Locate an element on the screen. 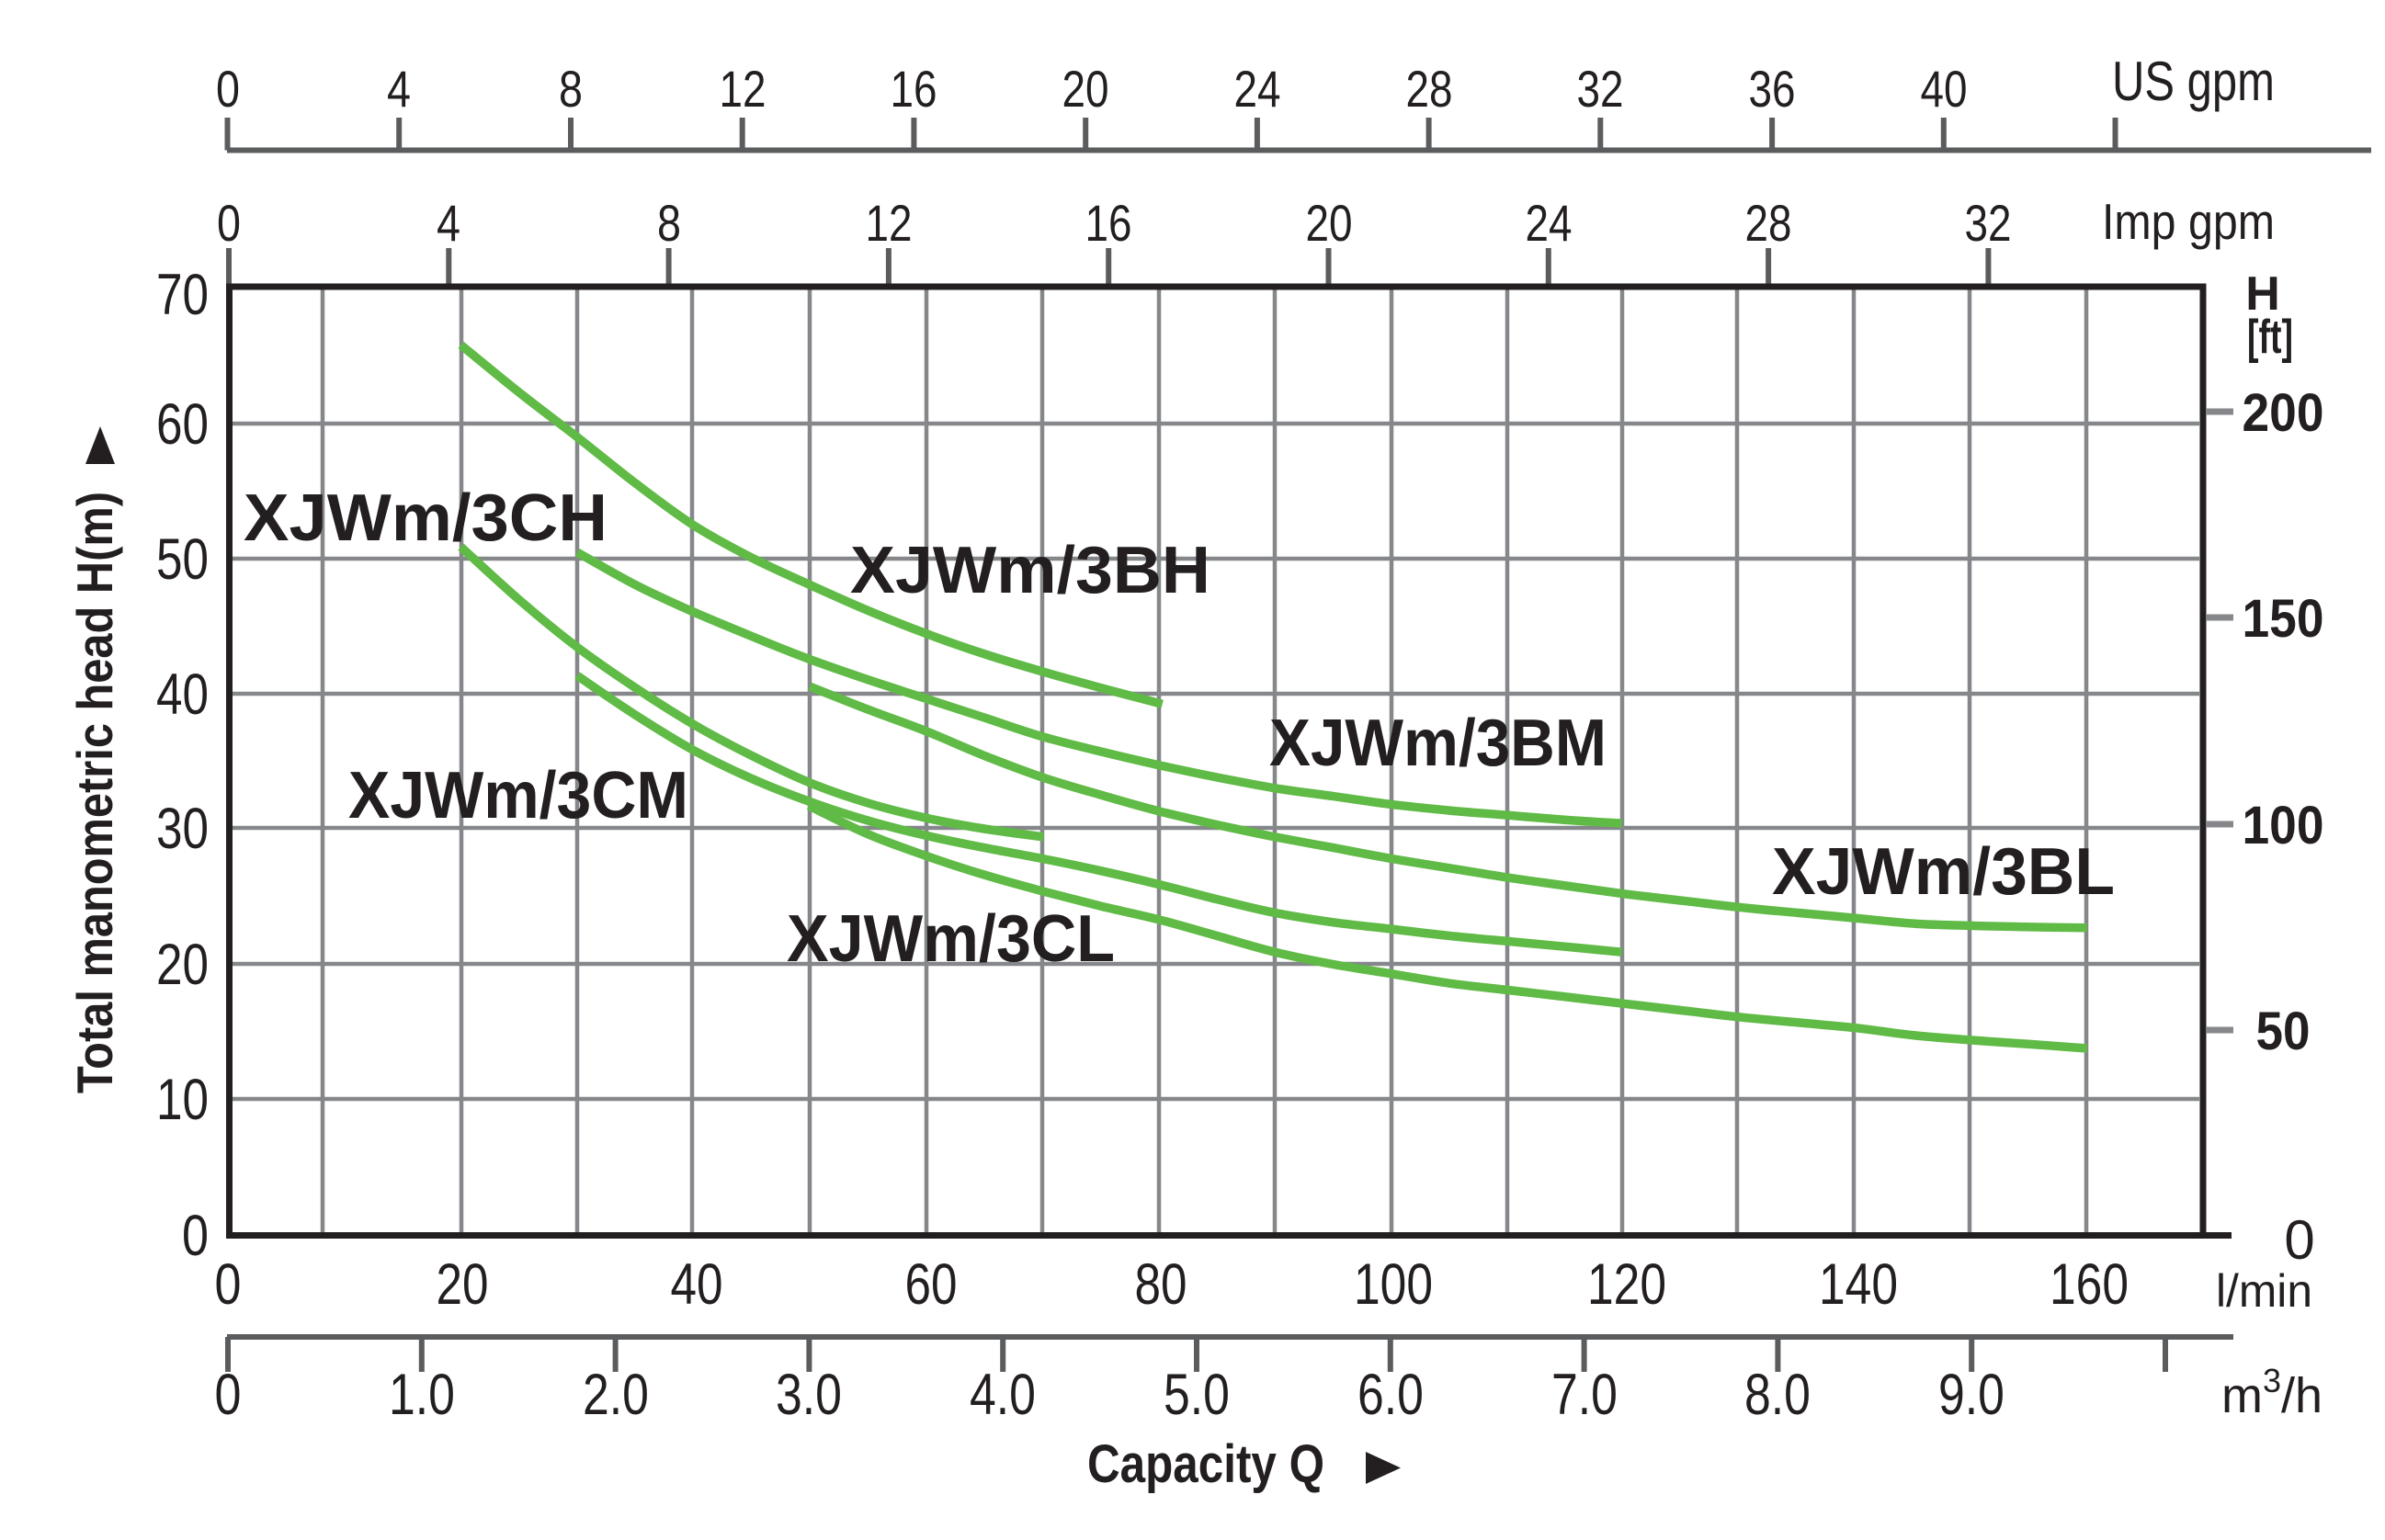 Image resolution: width=2385 pixels, height=1540 pixels. svg-text: 7.0 is located at coordinates (1584, 1395).